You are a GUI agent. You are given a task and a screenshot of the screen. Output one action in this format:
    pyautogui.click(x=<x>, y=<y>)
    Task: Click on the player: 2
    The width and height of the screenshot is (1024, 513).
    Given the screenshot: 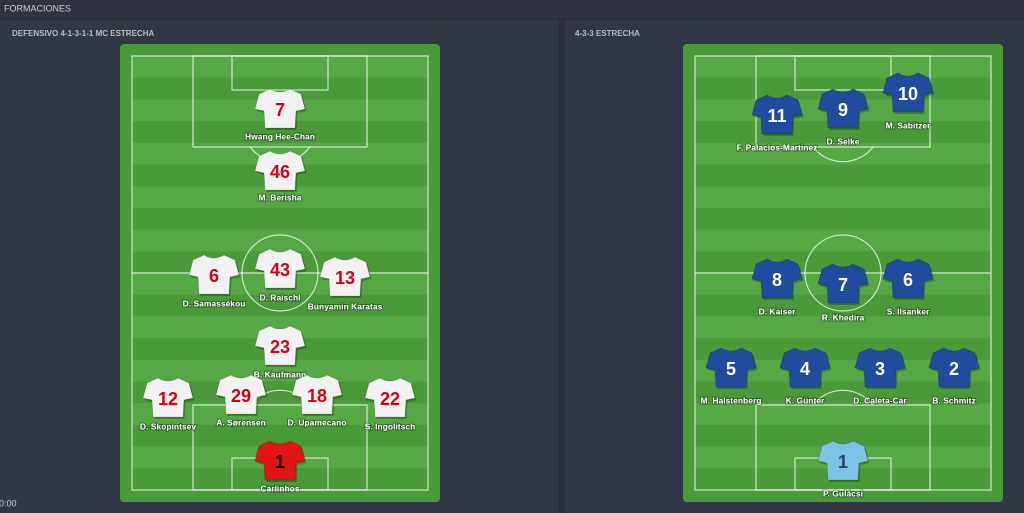 What is the action you would take?
    pyautogui.click(x=954, y=368)
    